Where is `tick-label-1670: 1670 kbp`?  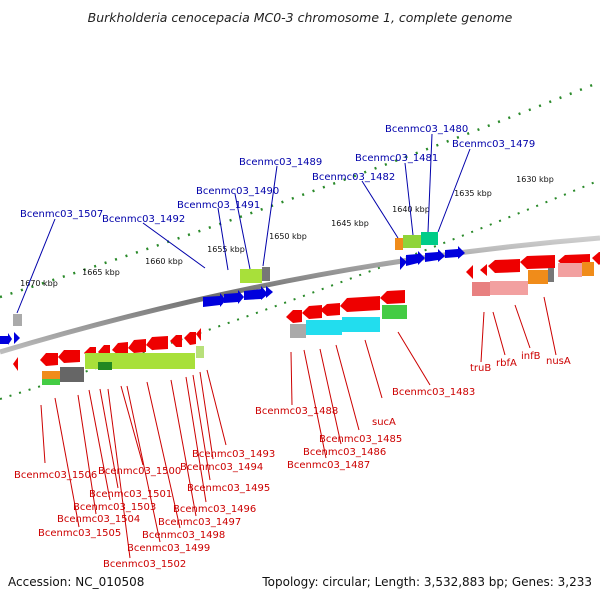 tick-label-1670: 1670 kbp is located at coordinates (39, 283).